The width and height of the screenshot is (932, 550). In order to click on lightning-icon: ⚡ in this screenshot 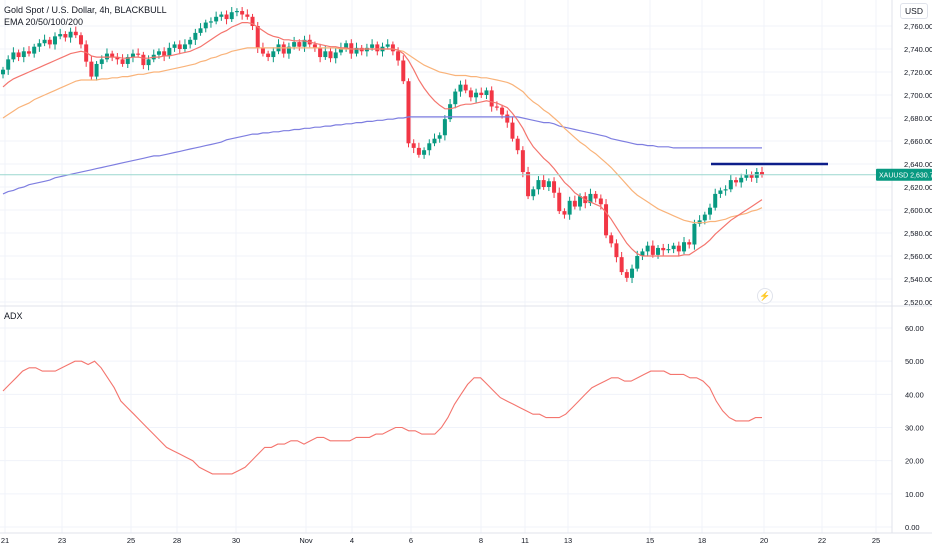, I will do `click(765, 296)`.